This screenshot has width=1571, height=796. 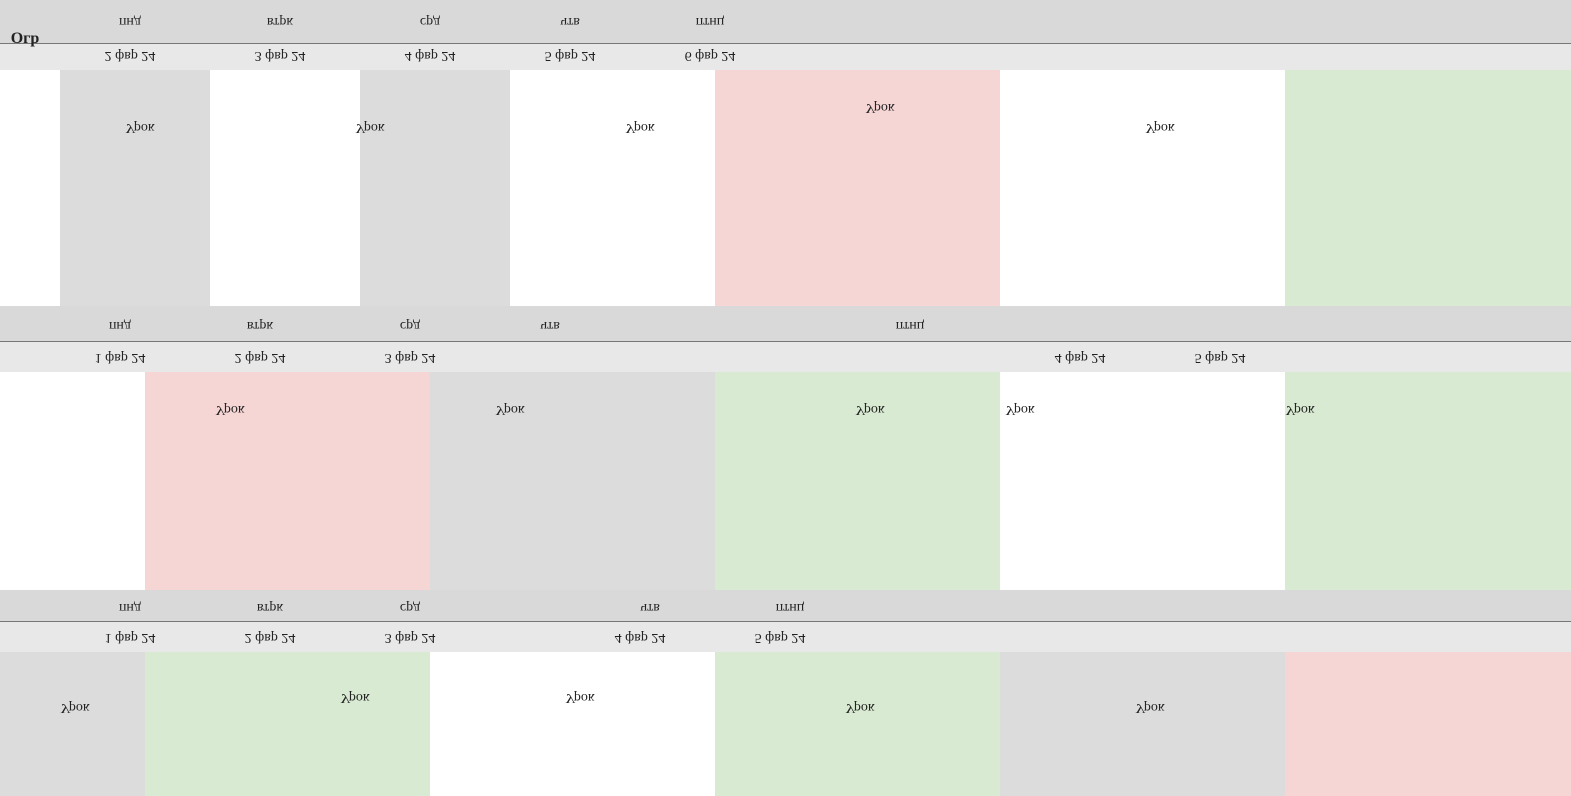 I want to click on band1-date-1: 2 фвр 24, so click(x=130, y=55).